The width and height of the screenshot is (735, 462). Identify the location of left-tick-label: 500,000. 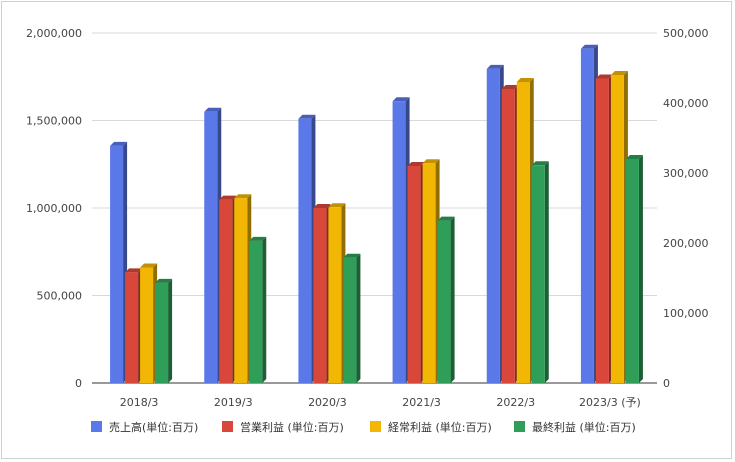
(60, 296).